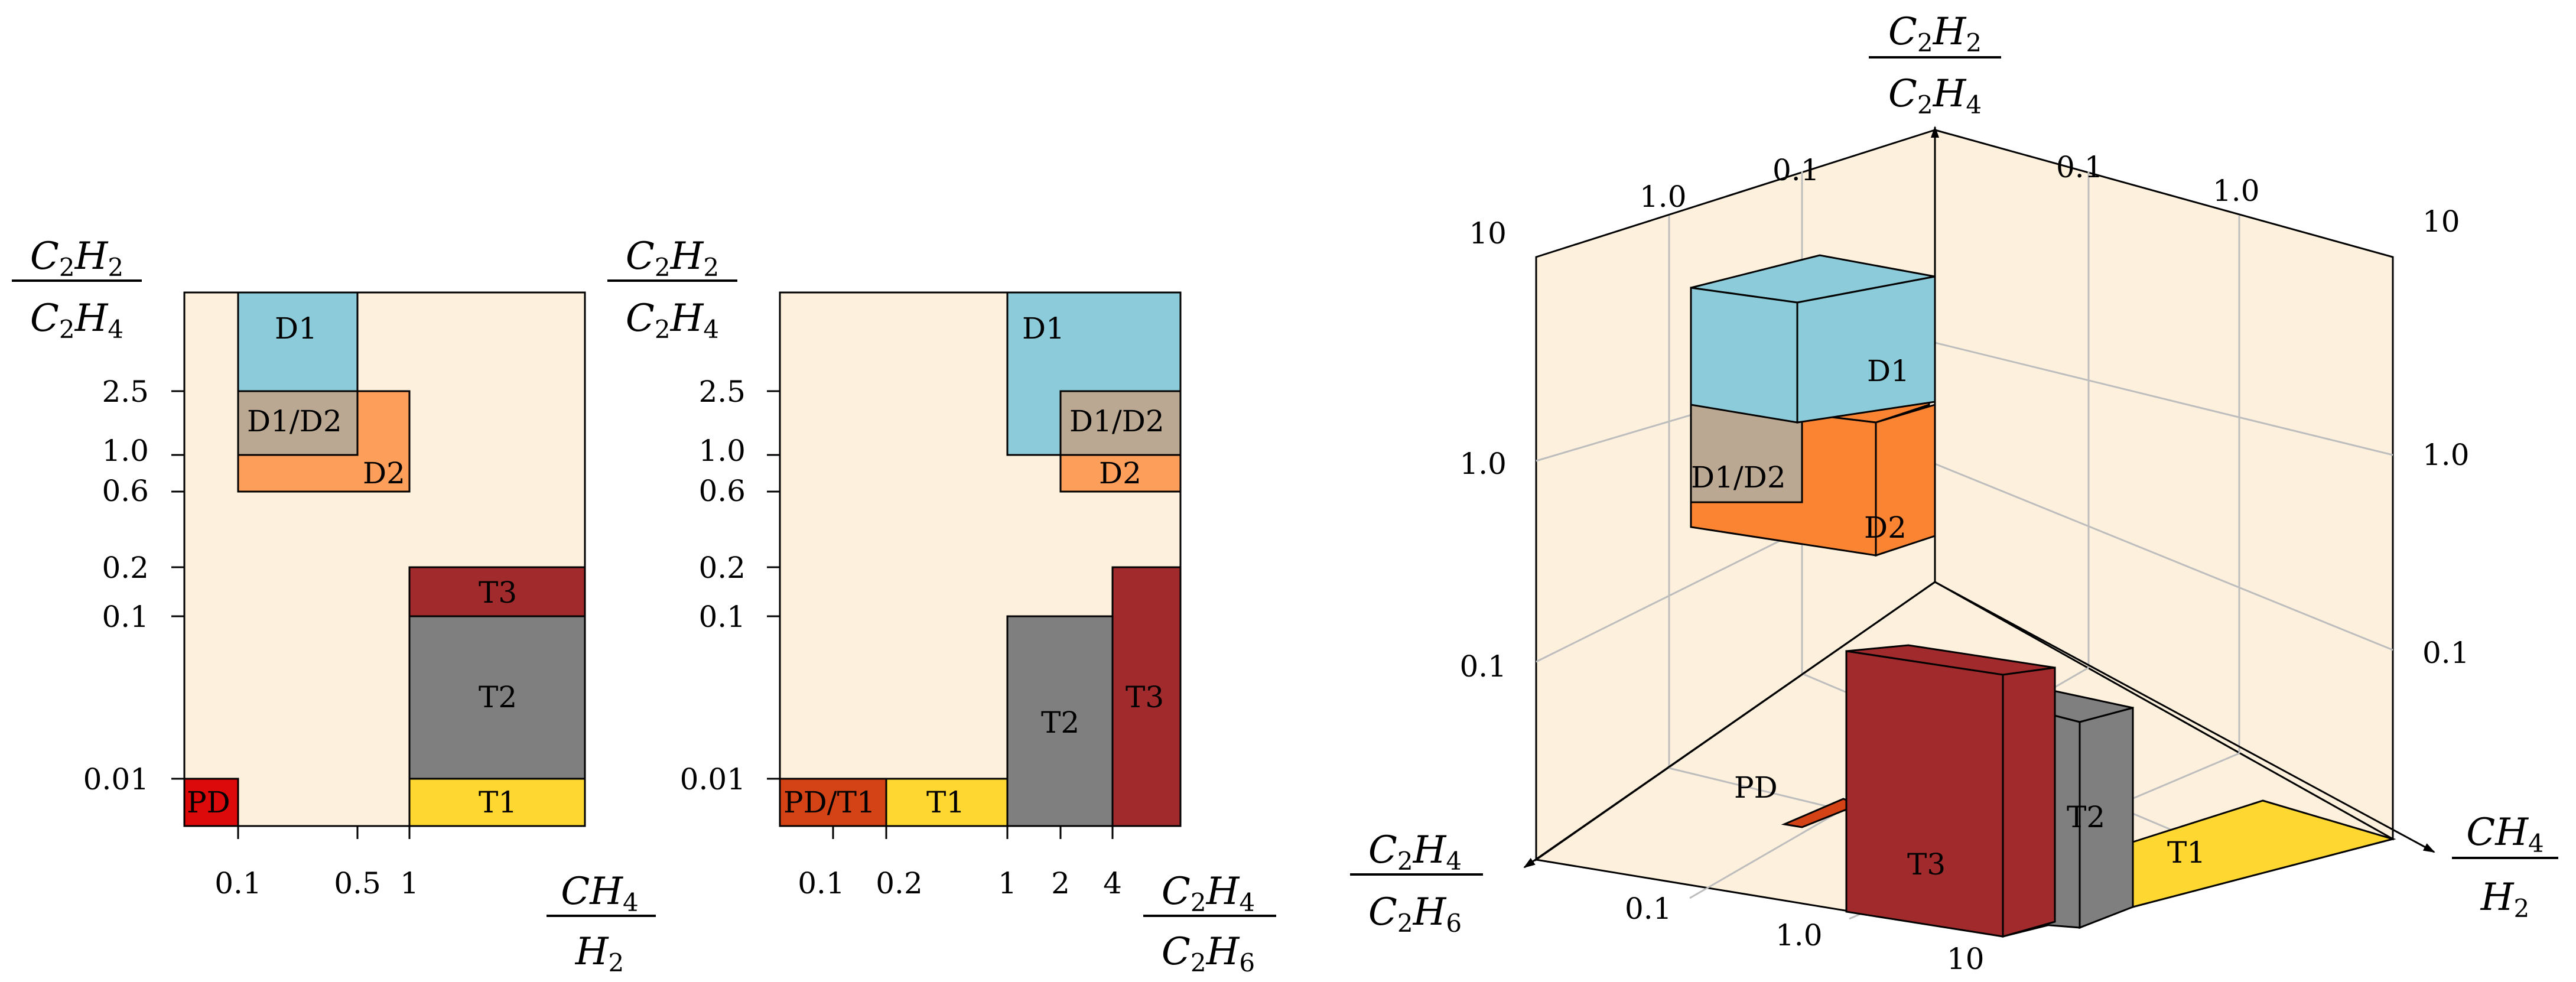  I want to click on panel2-y-ticks: 2.5 1.0 0.6 0.2 0.1 0.01, so click(730, 585).